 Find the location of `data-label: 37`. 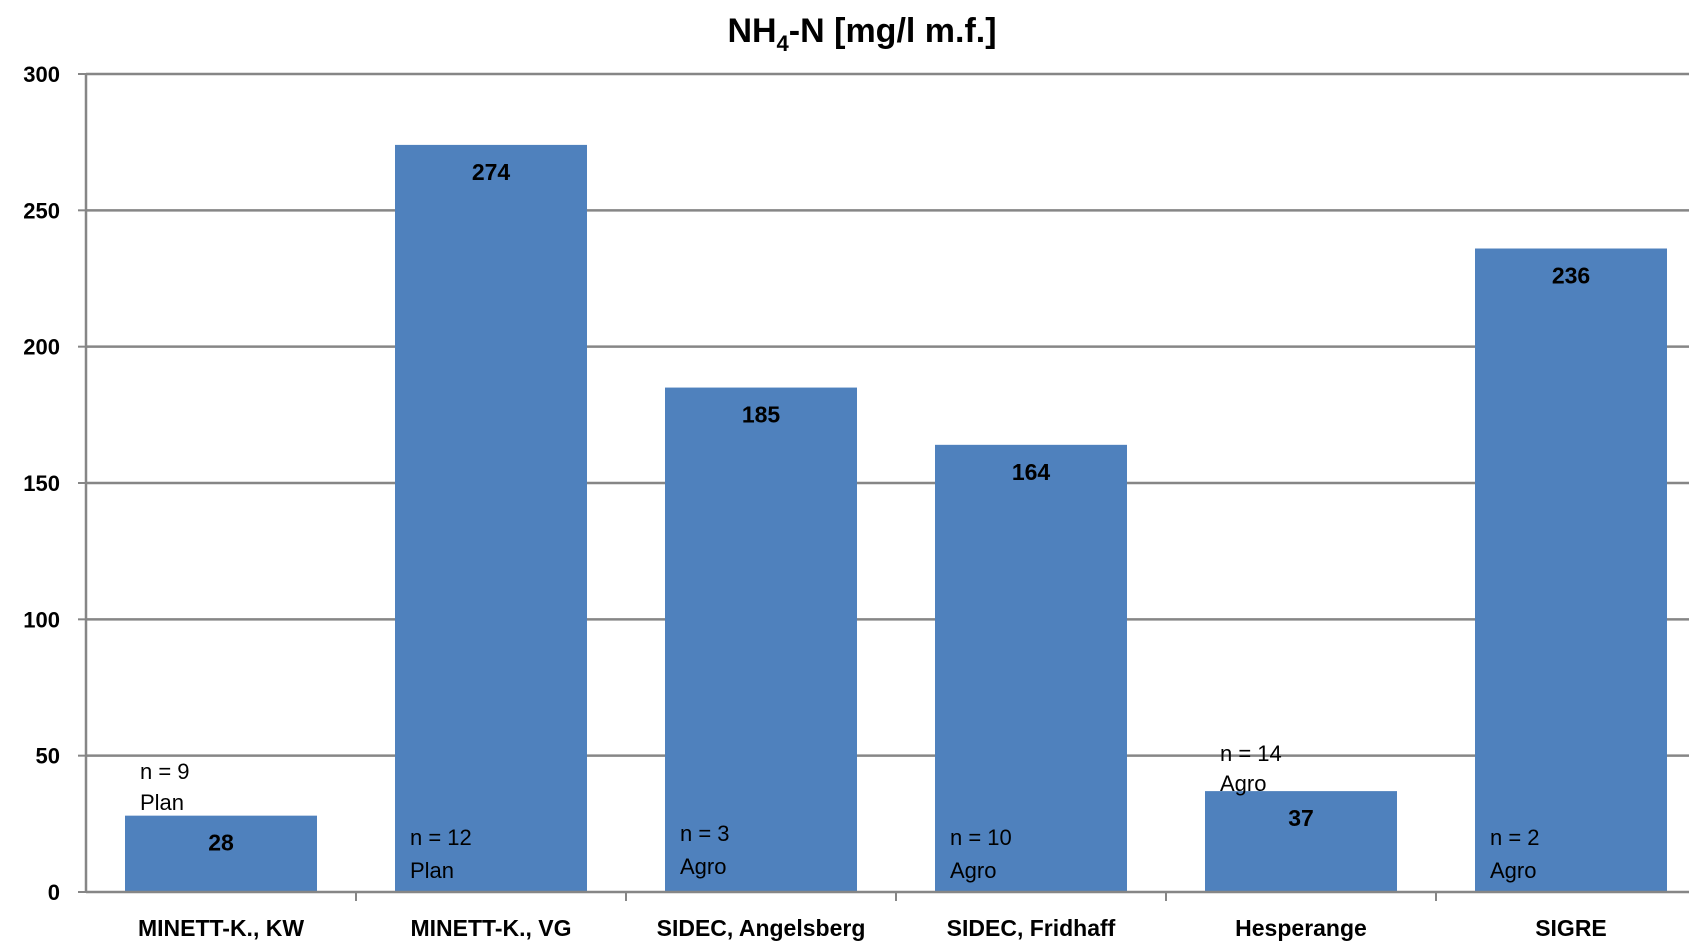

data-label: 37 is located at coordinates (1301, 818).